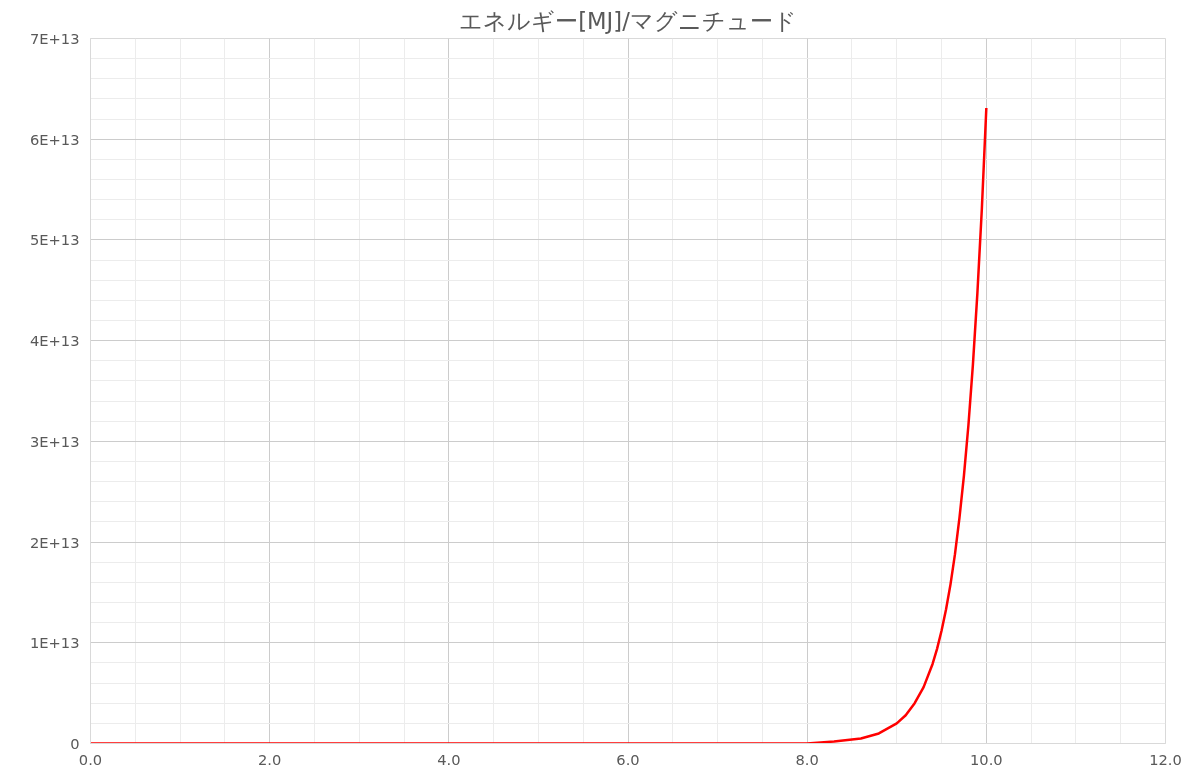  I want to click on y-tick-label: 0, so click(75, 743).